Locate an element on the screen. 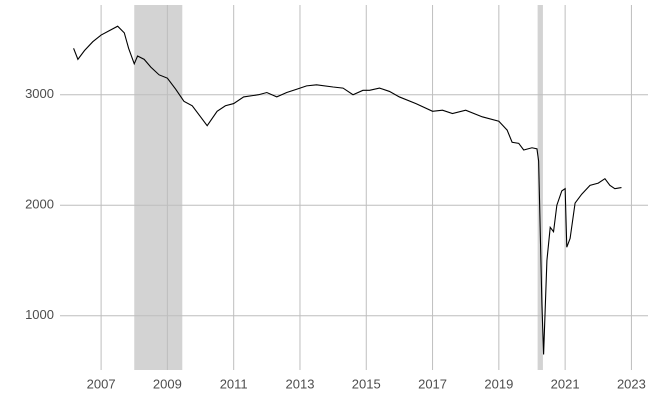 The image size is (650, 400). x-tick-label: 2023 is located at coordinates (631, 383).